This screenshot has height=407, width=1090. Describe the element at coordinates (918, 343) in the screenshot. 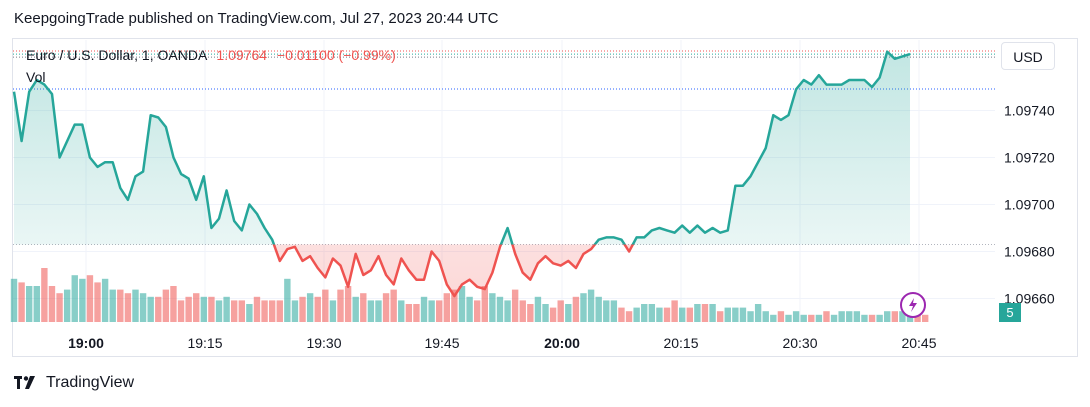

I see `x-tick-label: 20:45` at that location.